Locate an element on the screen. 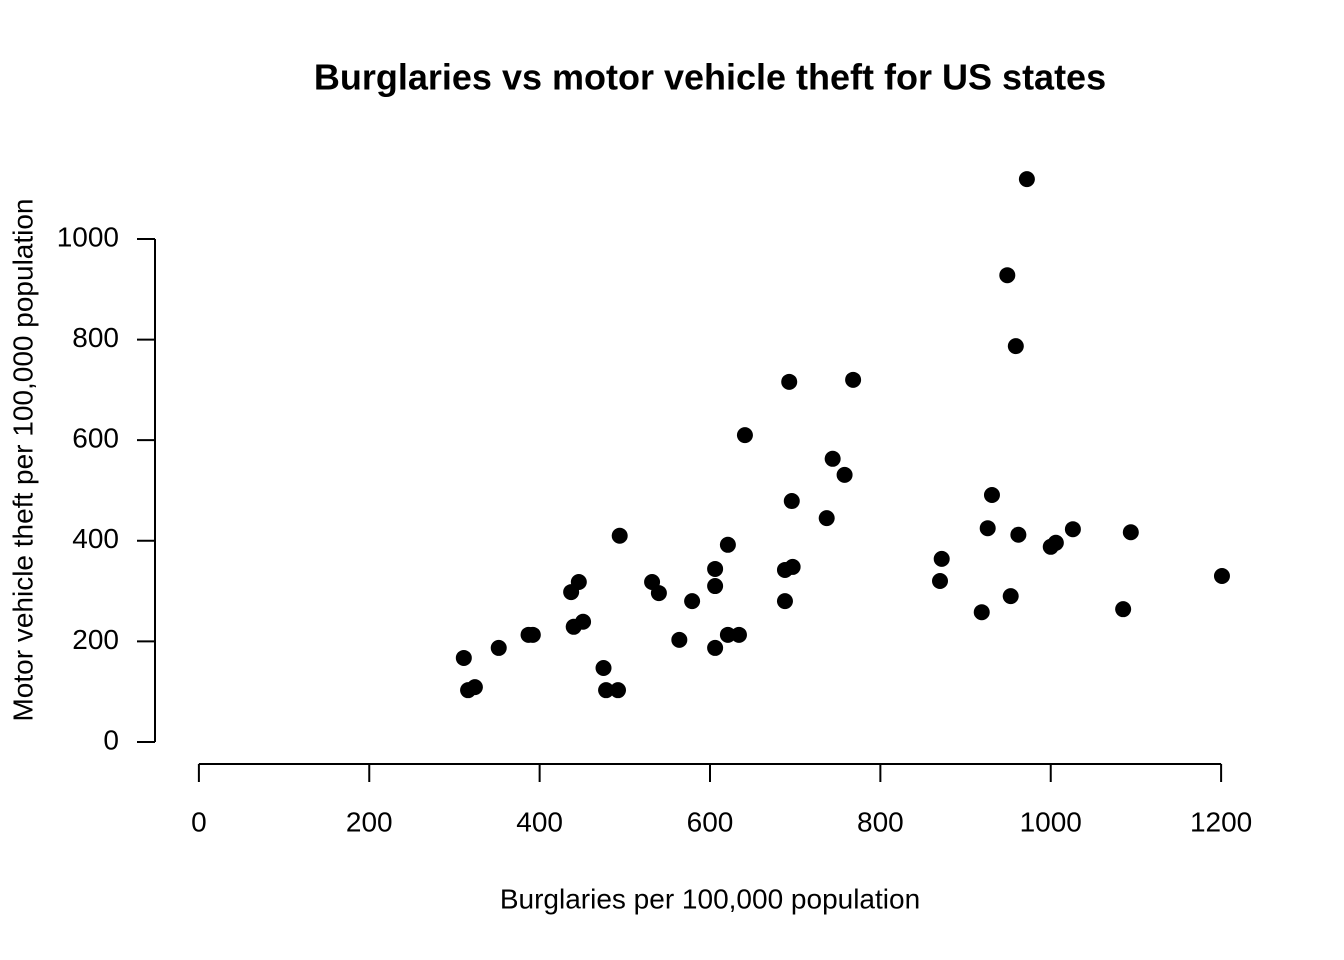 Image resolution: width=1344 pixels, height=960 pixels. x-tick-label: 200 is located at coordinates (369, 821).